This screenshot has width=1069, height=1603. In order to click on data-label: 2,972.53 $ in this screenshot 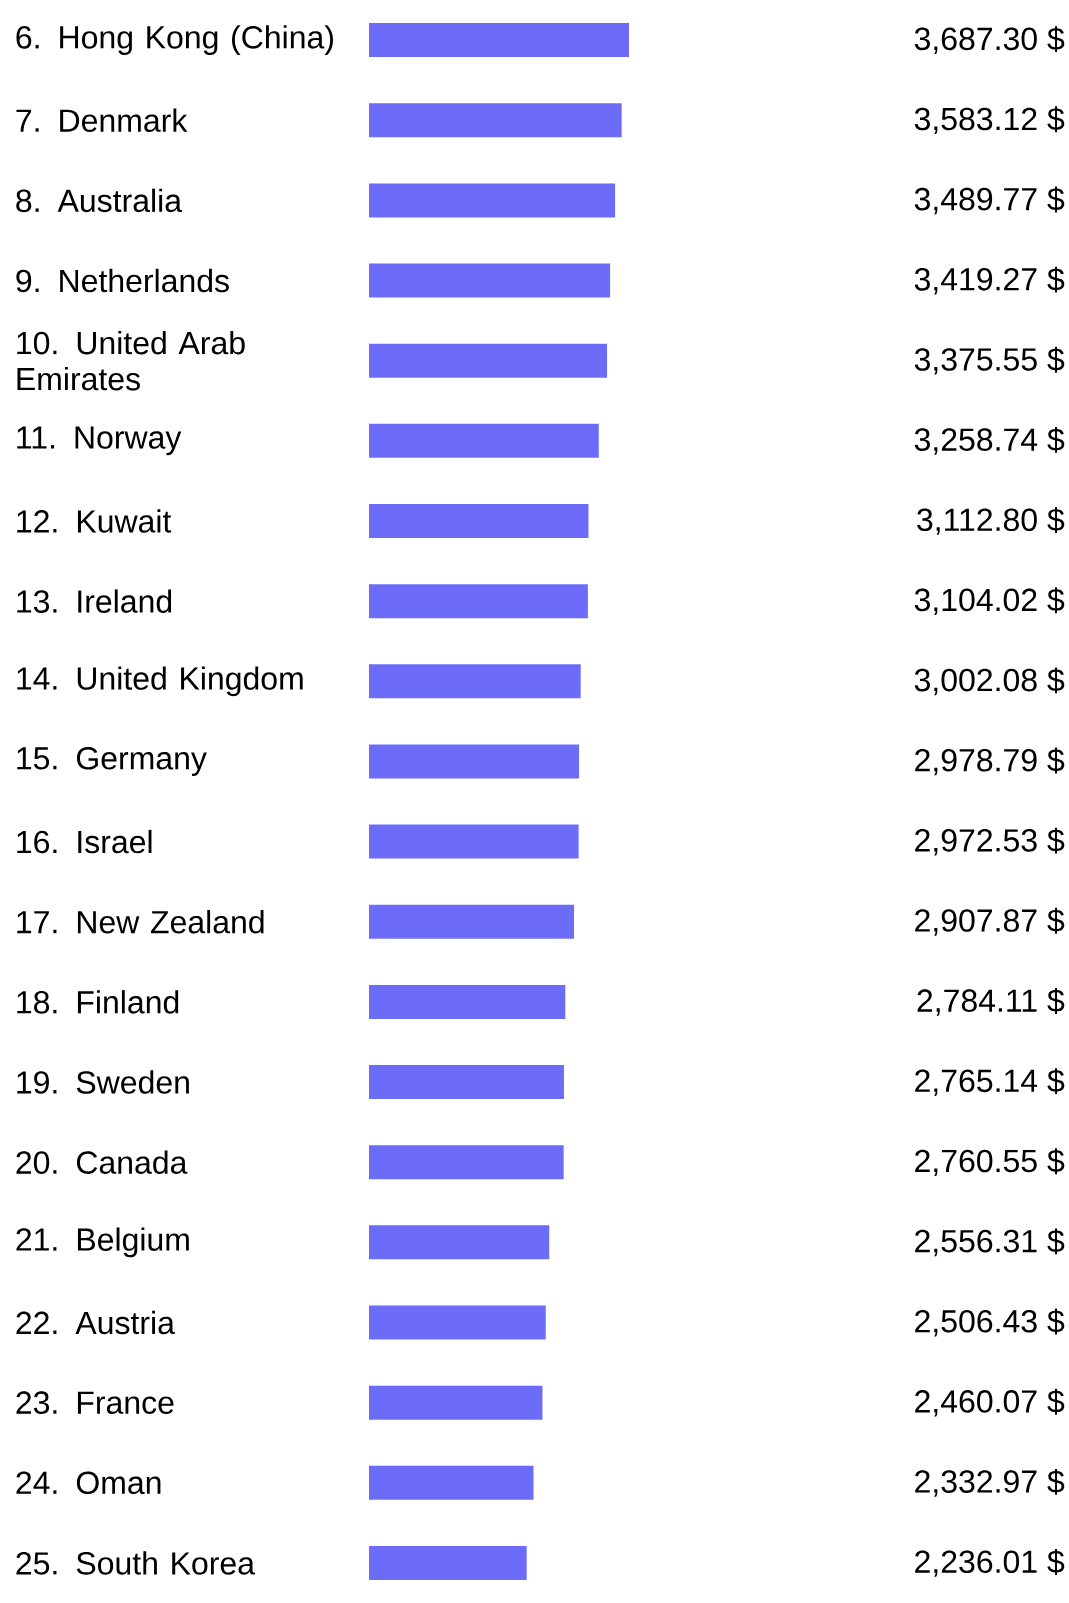, I will do `click(990, 841)`.